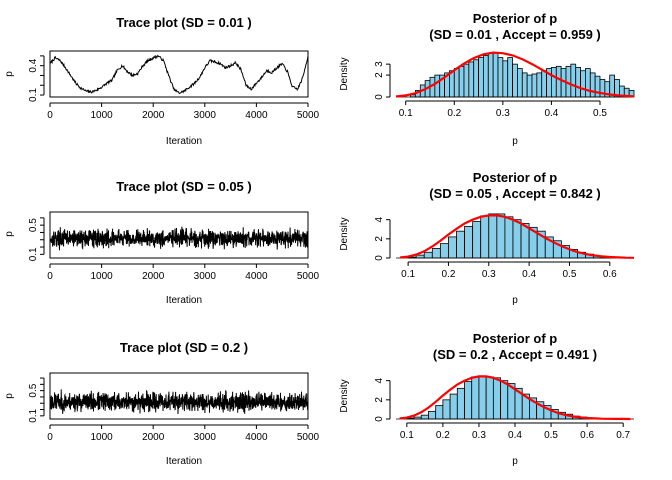 Image resolution: width=672 pixels, height=480 pixels. What do you see at coordinates (256, 437) in the screenshot?
I see `x-tick-label: 4000` at bounding box center [256, 437].